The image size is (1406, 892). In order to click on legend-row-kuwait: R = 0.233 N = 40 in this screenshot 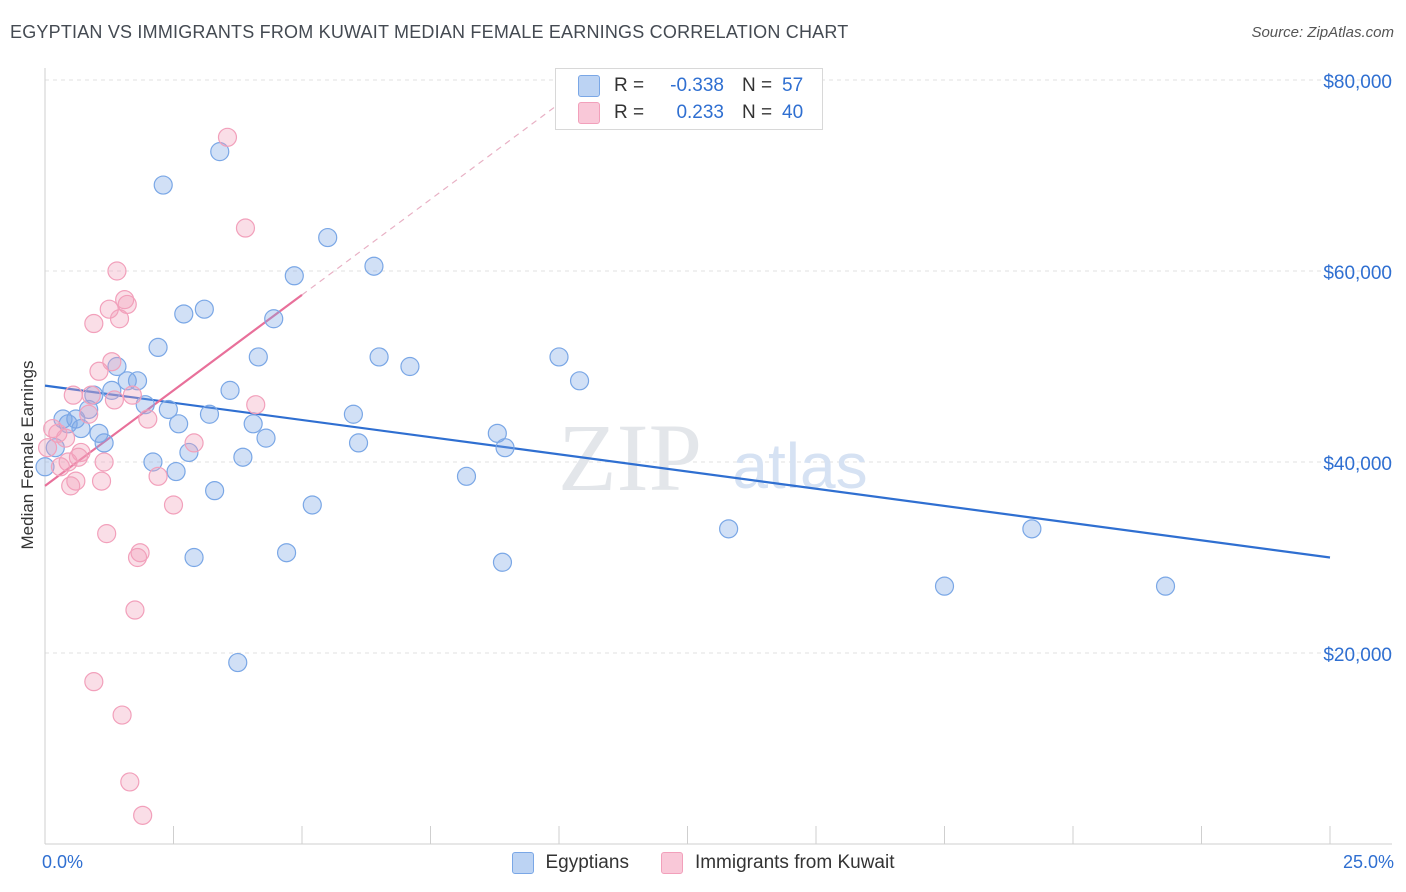, I will do `click(690, 113)`.